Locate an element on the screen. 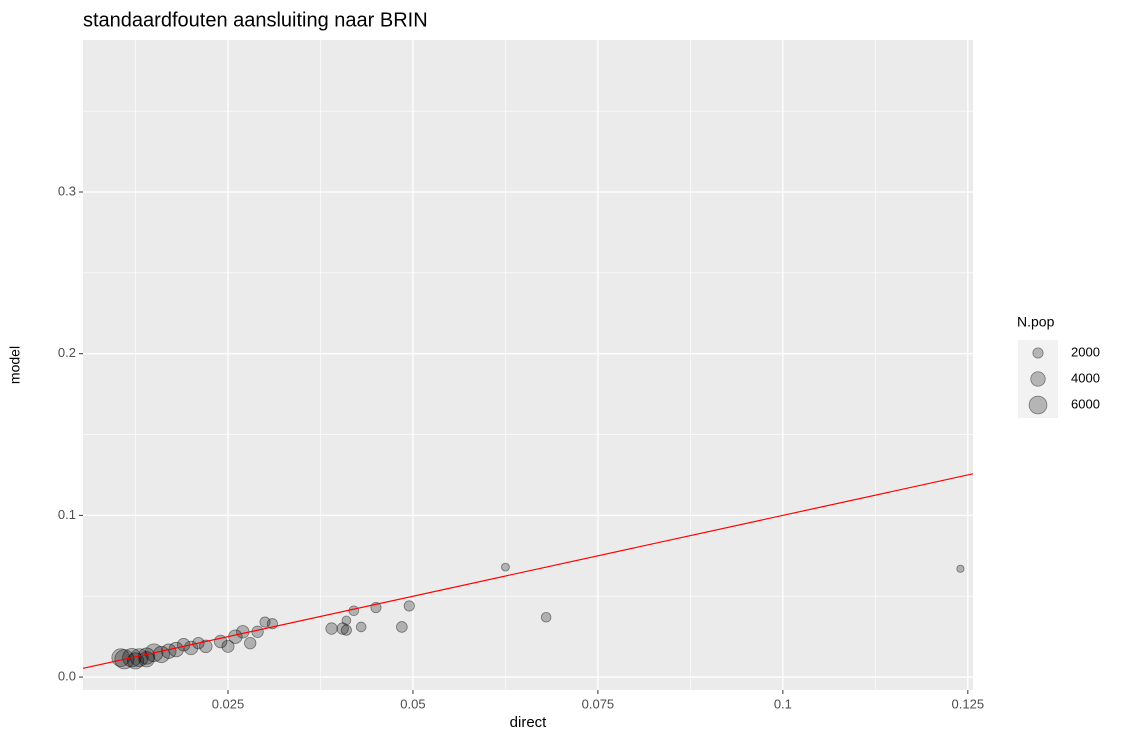 The height and width of the screenshot is (741, 1137). y-tick-label: 0.0 is located at coordinates (67, 676).